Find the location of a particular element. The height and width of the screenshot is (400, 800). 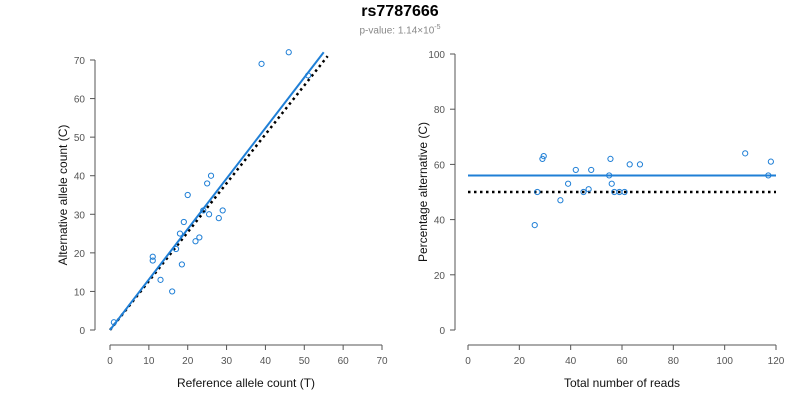

left-x-tick-label: 0 is located at coordinates (110, 361).